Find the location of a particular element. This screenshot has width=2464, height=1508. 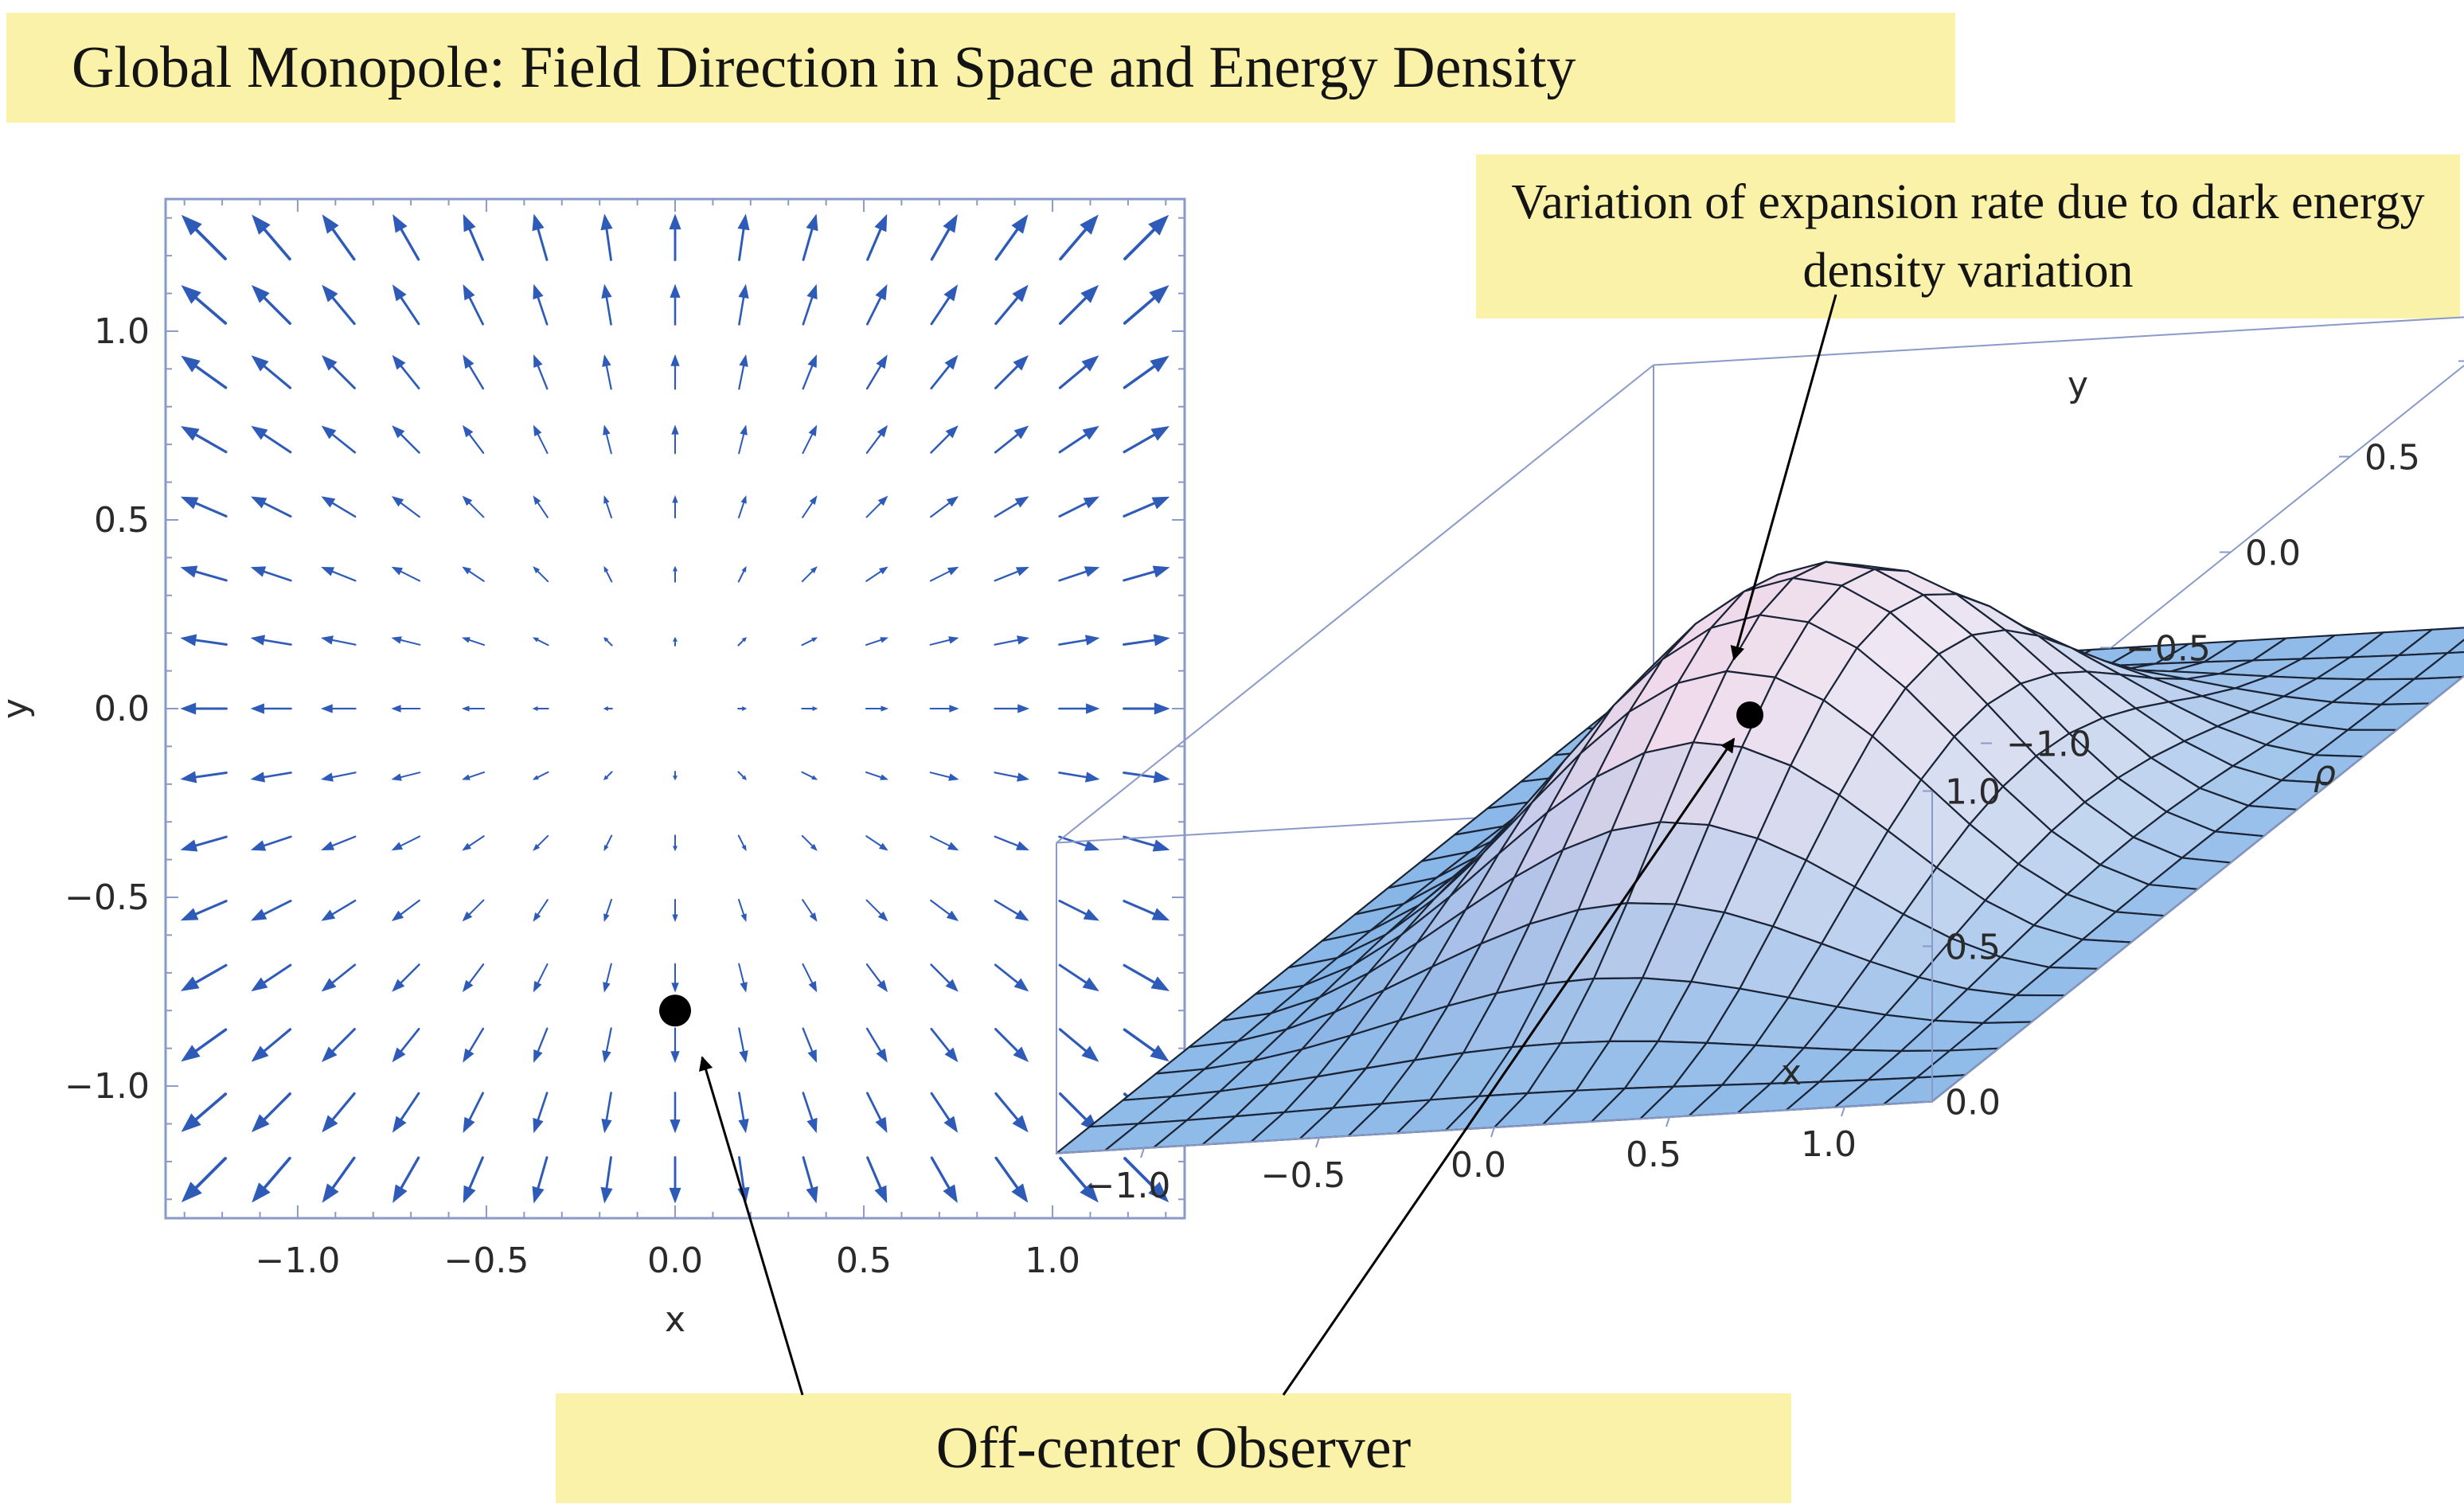

surface-y-tick-label: 0.0 is located at coordinates (2273, 553).